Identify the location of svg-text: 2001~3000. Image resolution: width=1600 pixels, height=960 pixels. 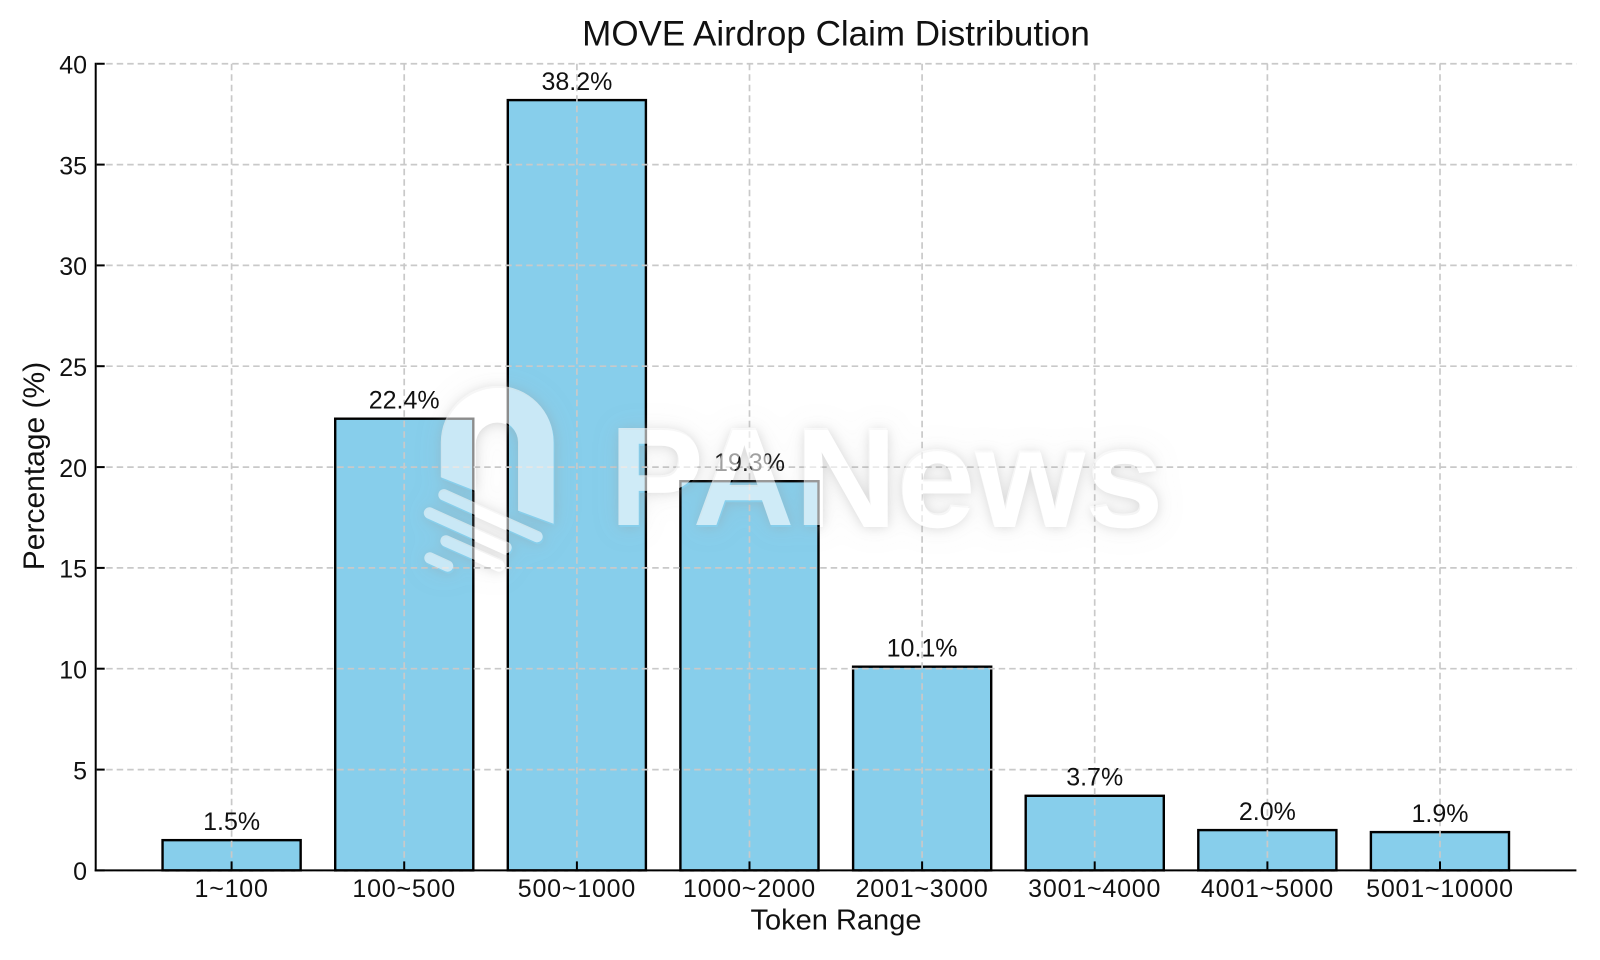
(922, 889).